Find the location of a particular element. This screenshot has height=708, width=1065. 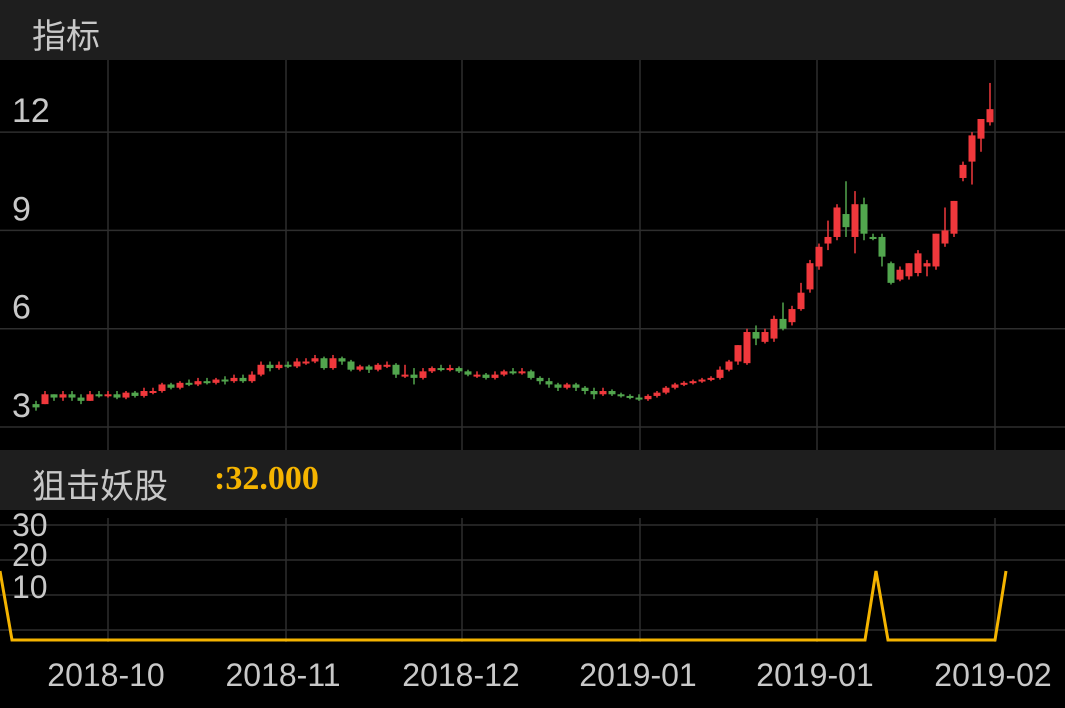

indicator-title: 指标 is located at coordinates (66, 37).